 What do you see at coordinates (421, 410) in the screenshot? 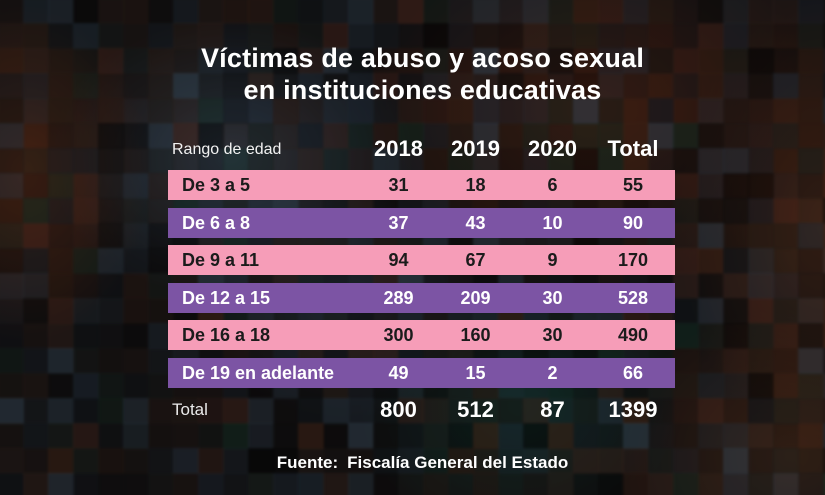
I see `total-row: Total 800 512 87 1399` at bounding box center [421, 410].